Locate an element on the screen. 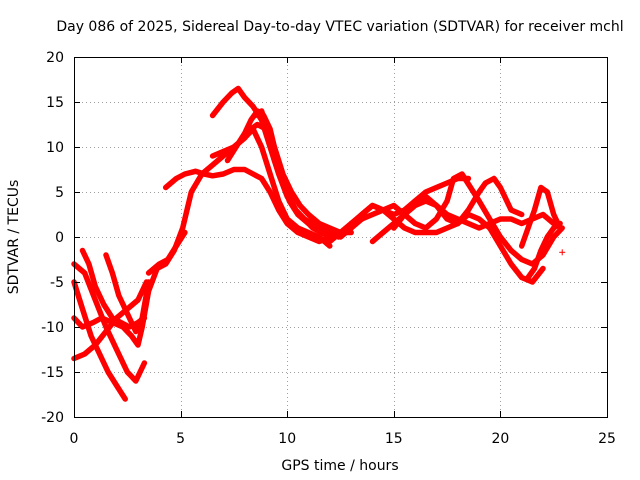  x-tick-labels: 0 5 10 15 20 25 is located at coordinates (343, 439).